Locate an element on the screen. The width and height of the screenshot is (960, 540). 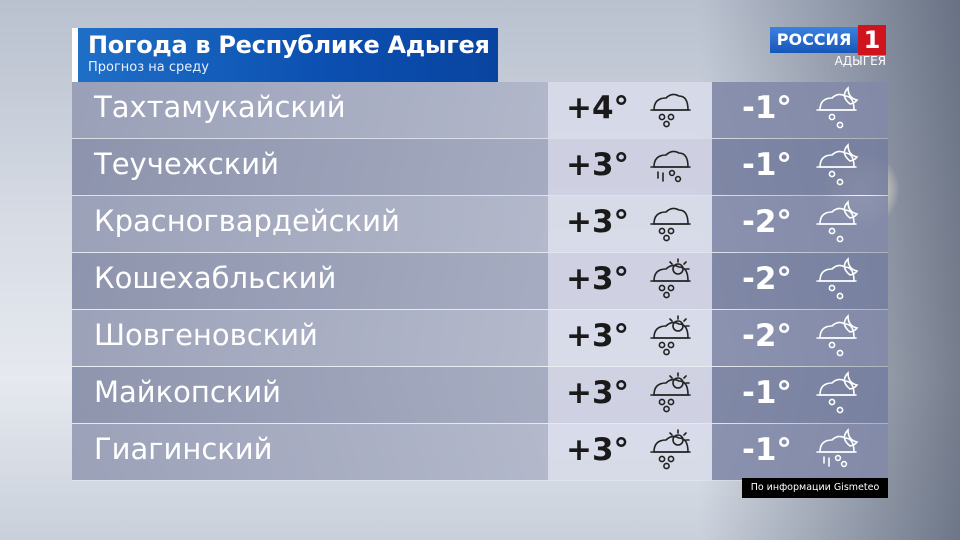
page-title: Погода в Республике Адыгея is located at coordinates (289, 45).